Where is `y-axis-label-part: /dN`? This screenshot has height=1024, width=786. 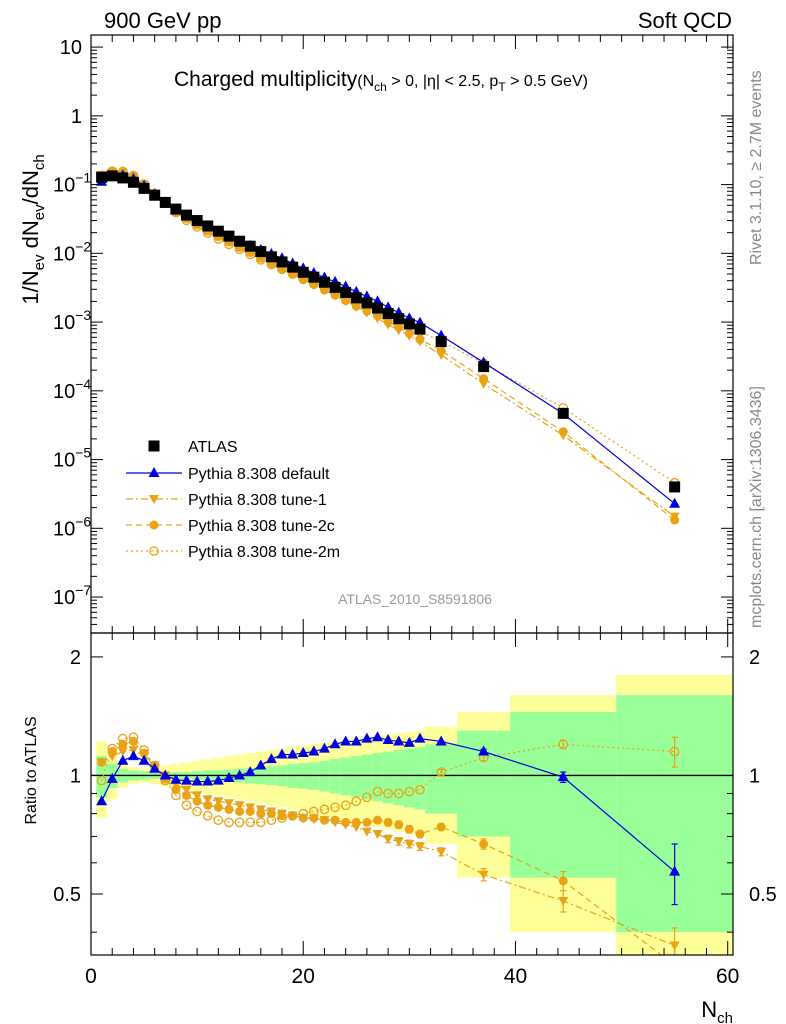 y-axis-label-part: /dN is located at coordinates (30, 187).